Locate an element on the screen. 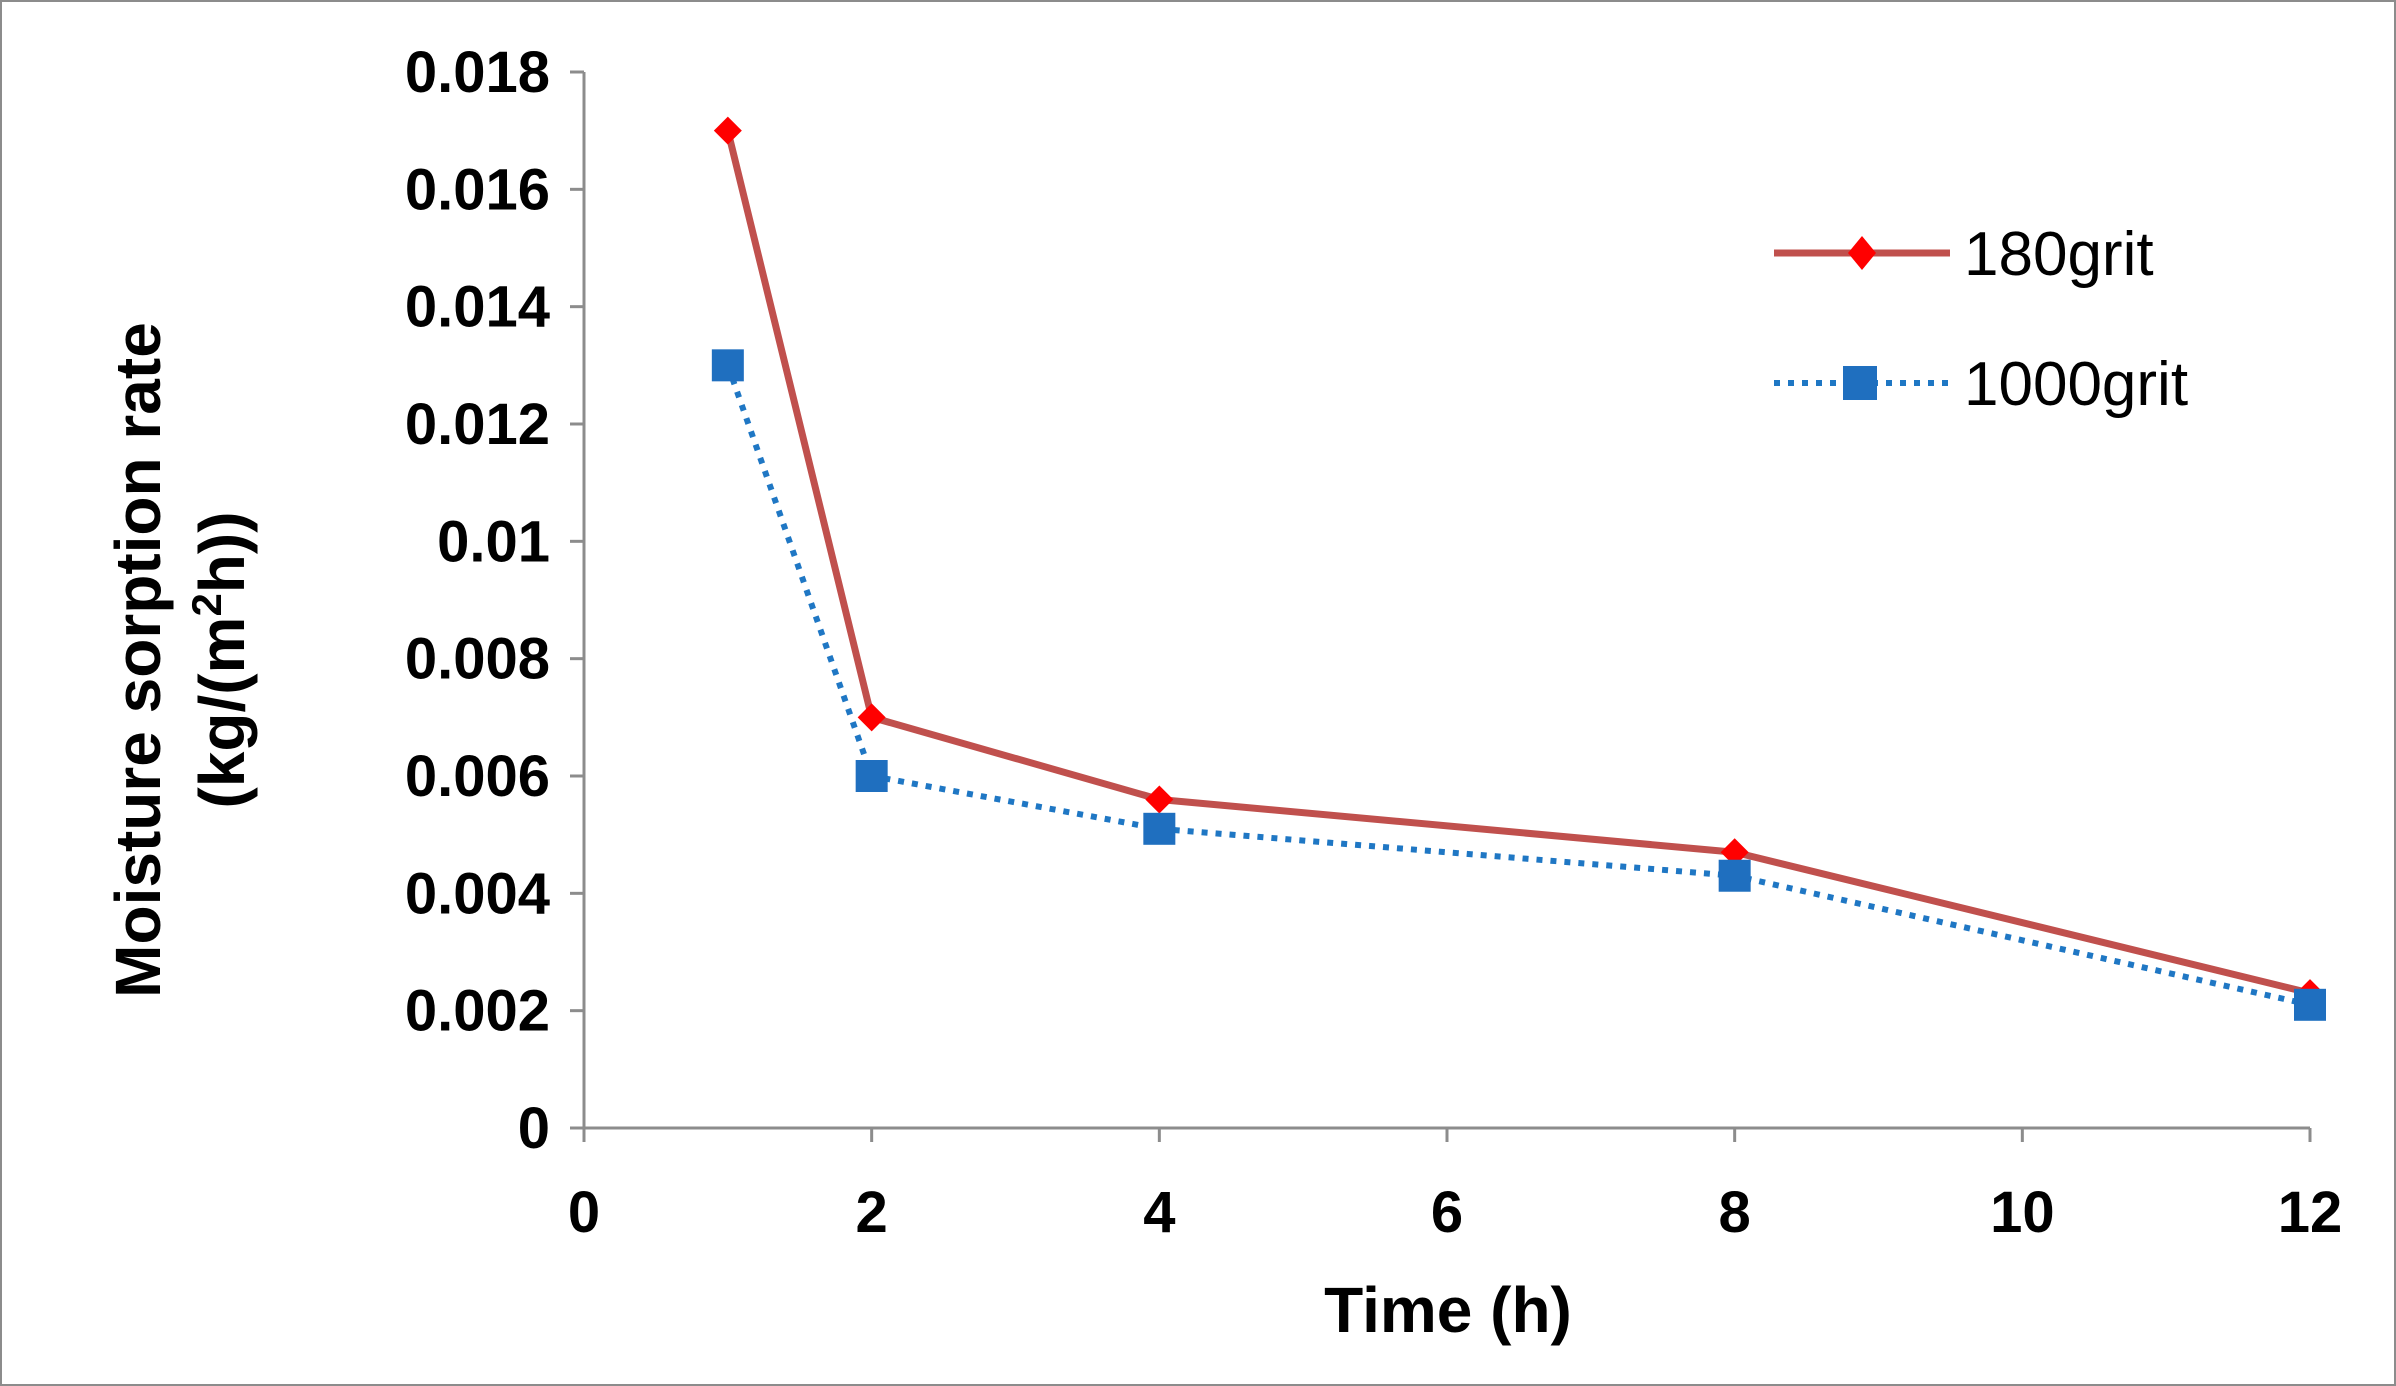  x-tick-label: 8 is located at coordinates (1735, 1212).